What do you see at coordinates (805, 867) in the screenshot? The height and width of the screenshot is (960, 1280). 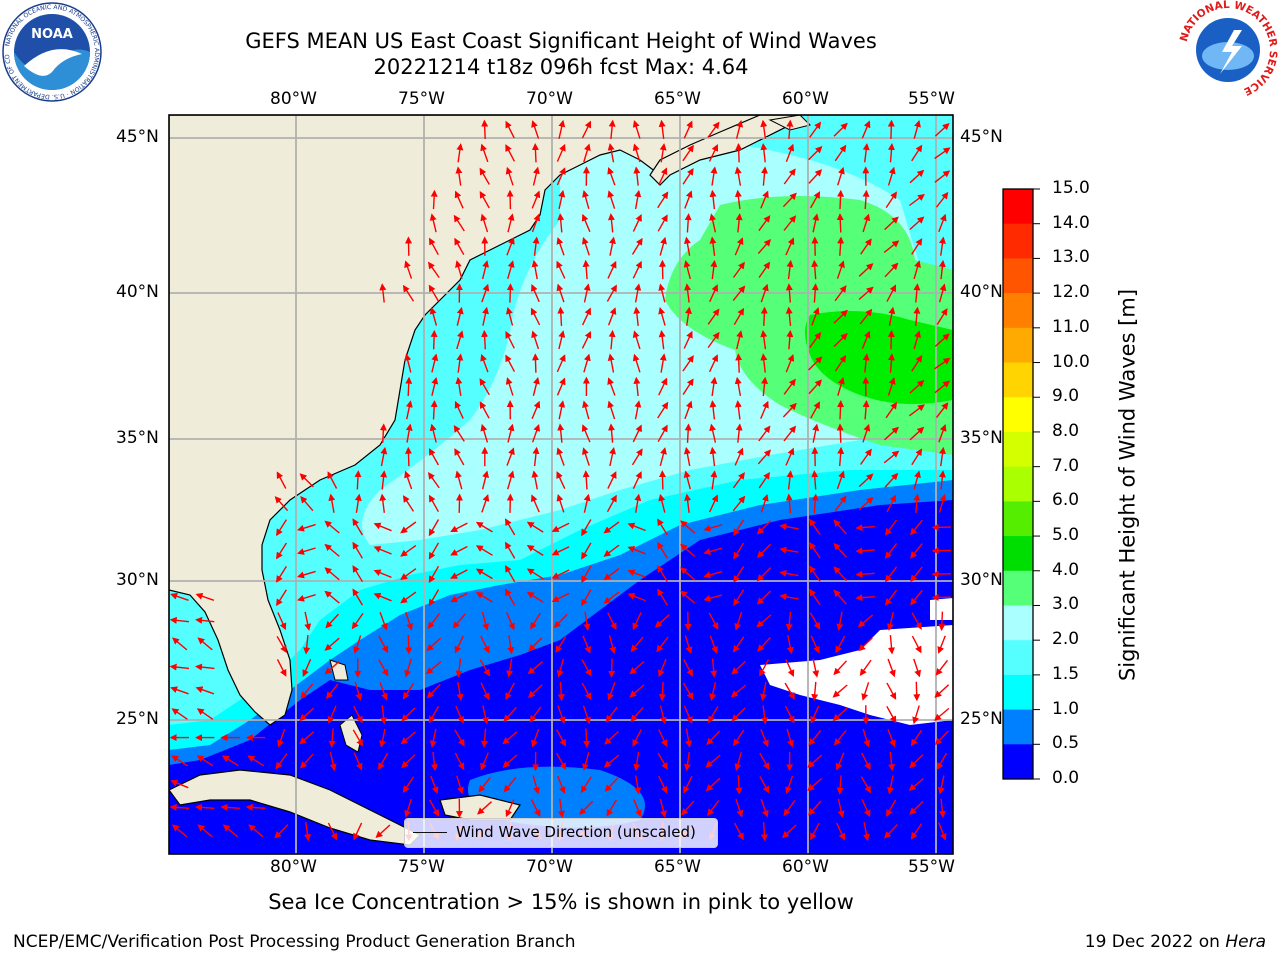 I see `lon-label-bottom-60w: 60°W` at bounding box center [805, 867].